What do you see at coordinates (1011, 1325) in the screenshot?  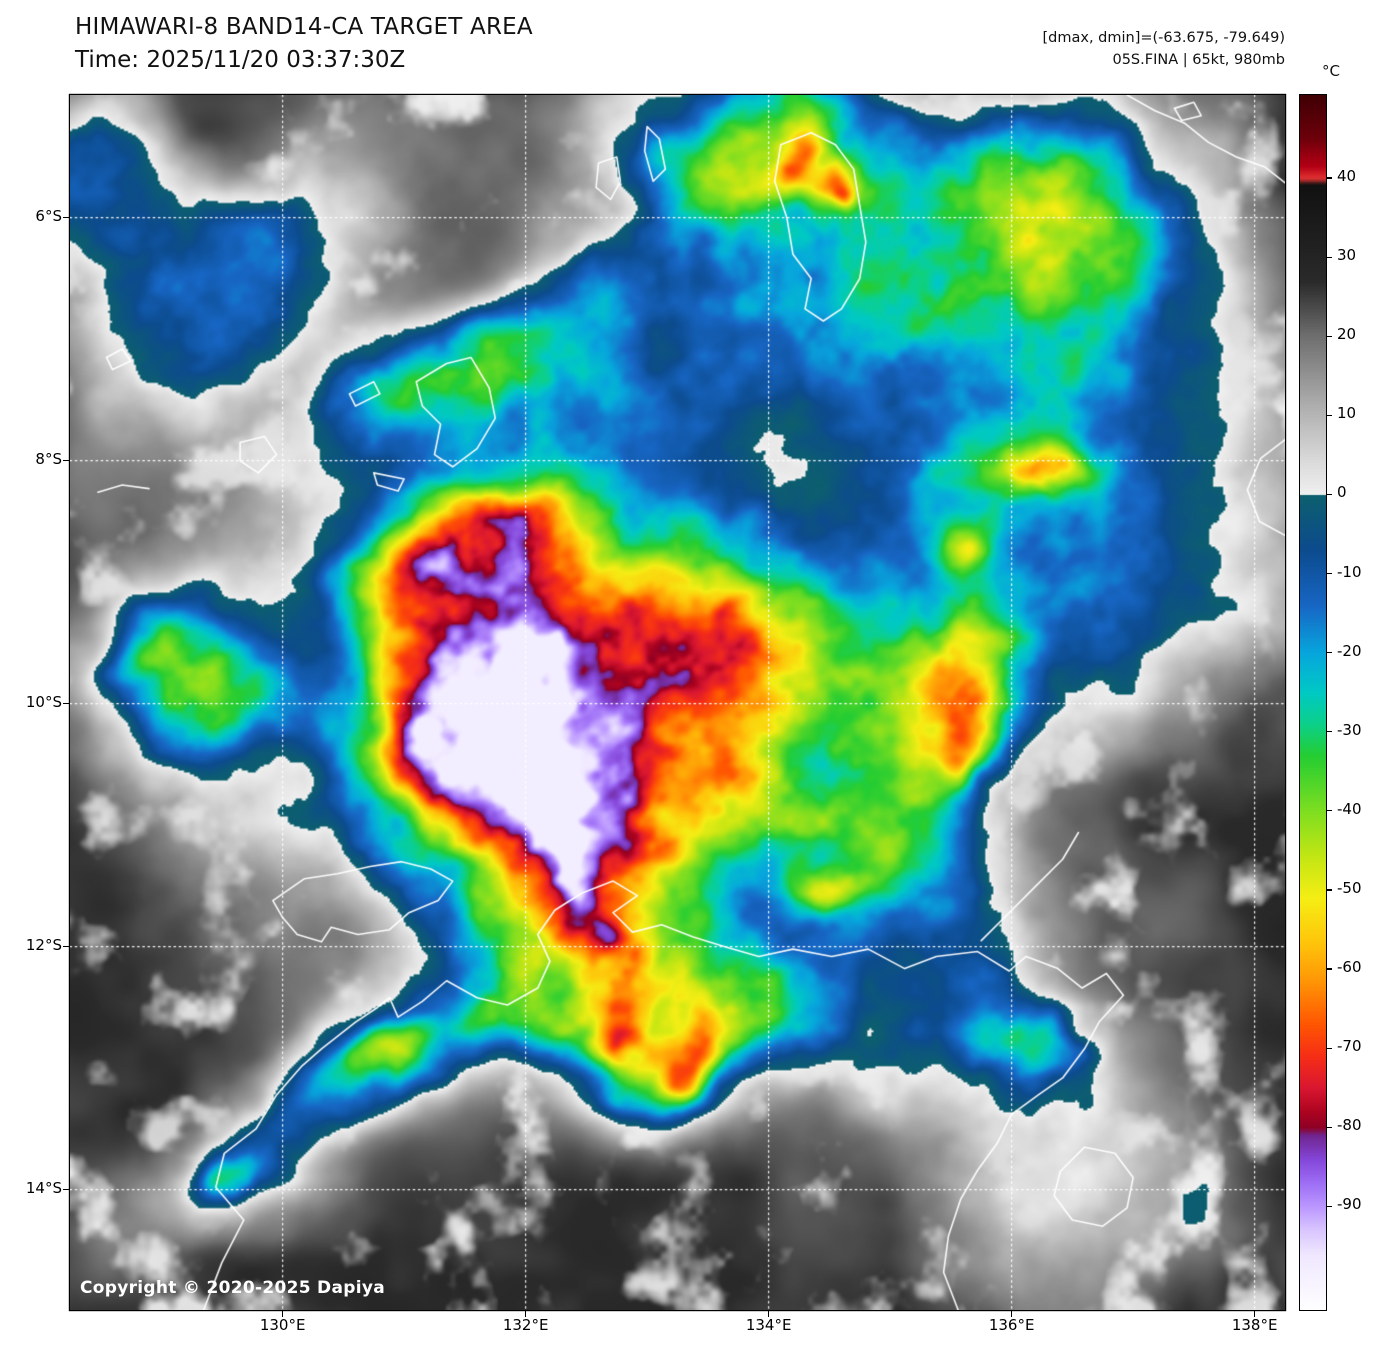 I see `lon-tick-label: 136°E` at bounding box center [1011, 1325].